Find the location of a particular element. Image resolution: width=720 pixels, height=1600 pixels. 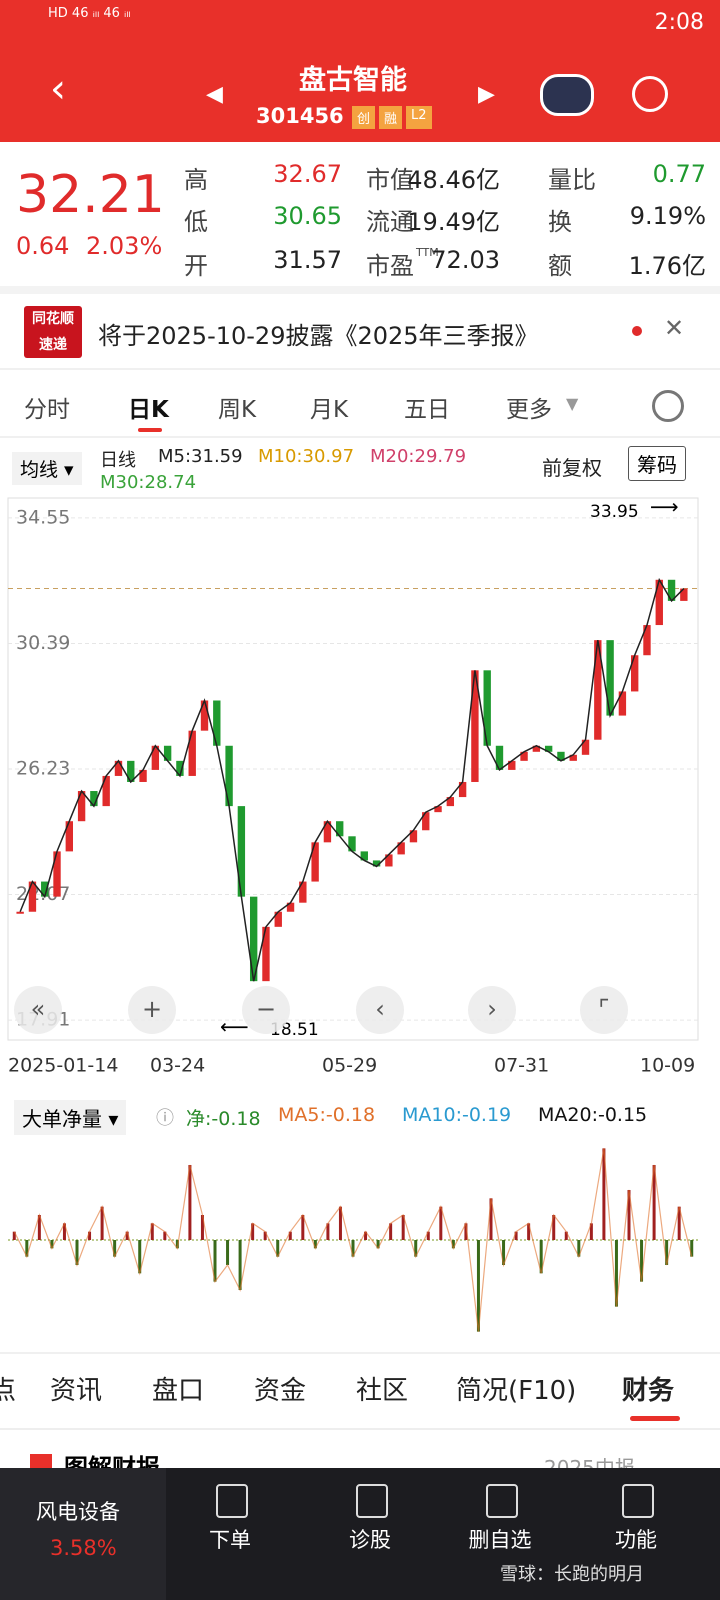

nav-item: 功能 is located at coordinates (636, 1540).